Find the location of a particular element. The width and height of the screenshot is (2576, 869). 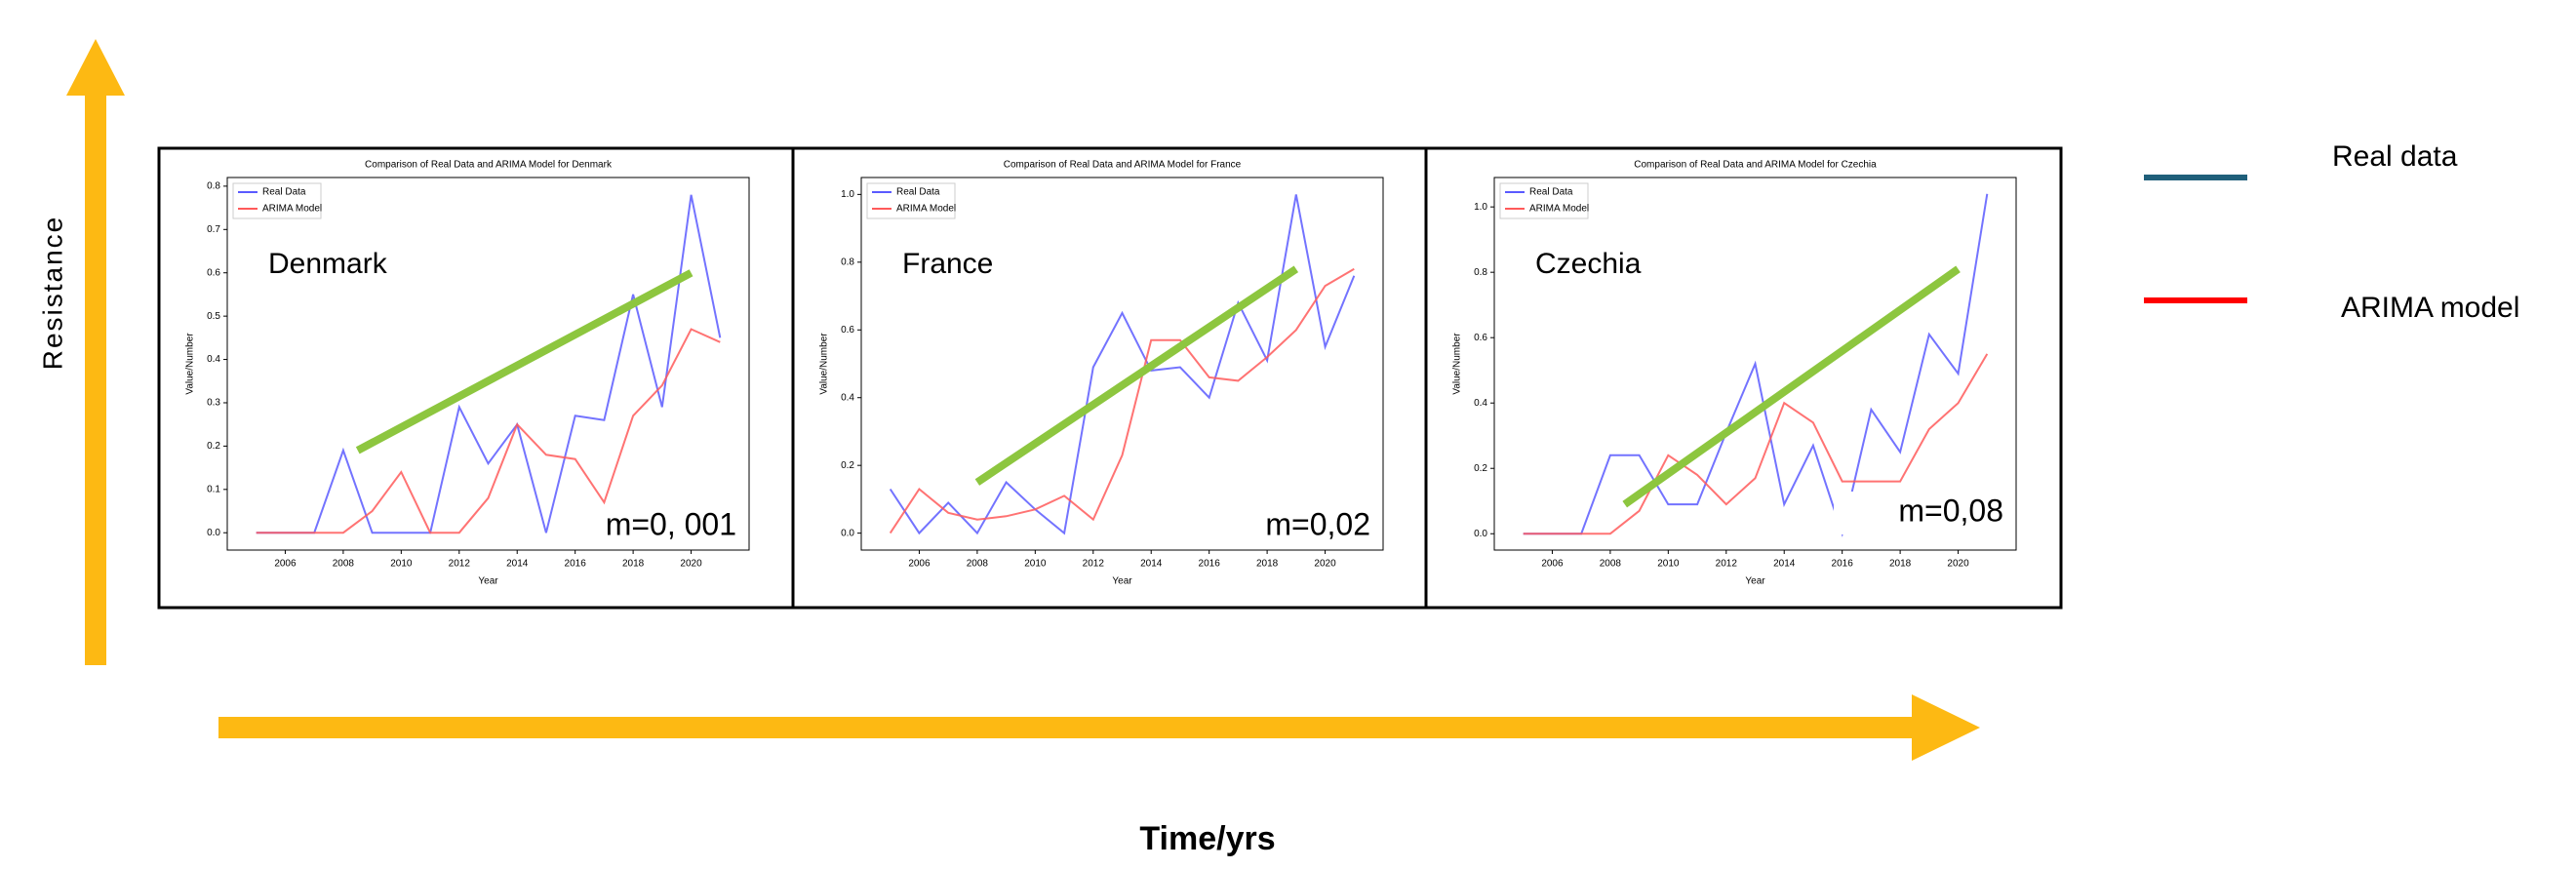

y-tick-label: 0.1 is located at coordinates (213, 489).